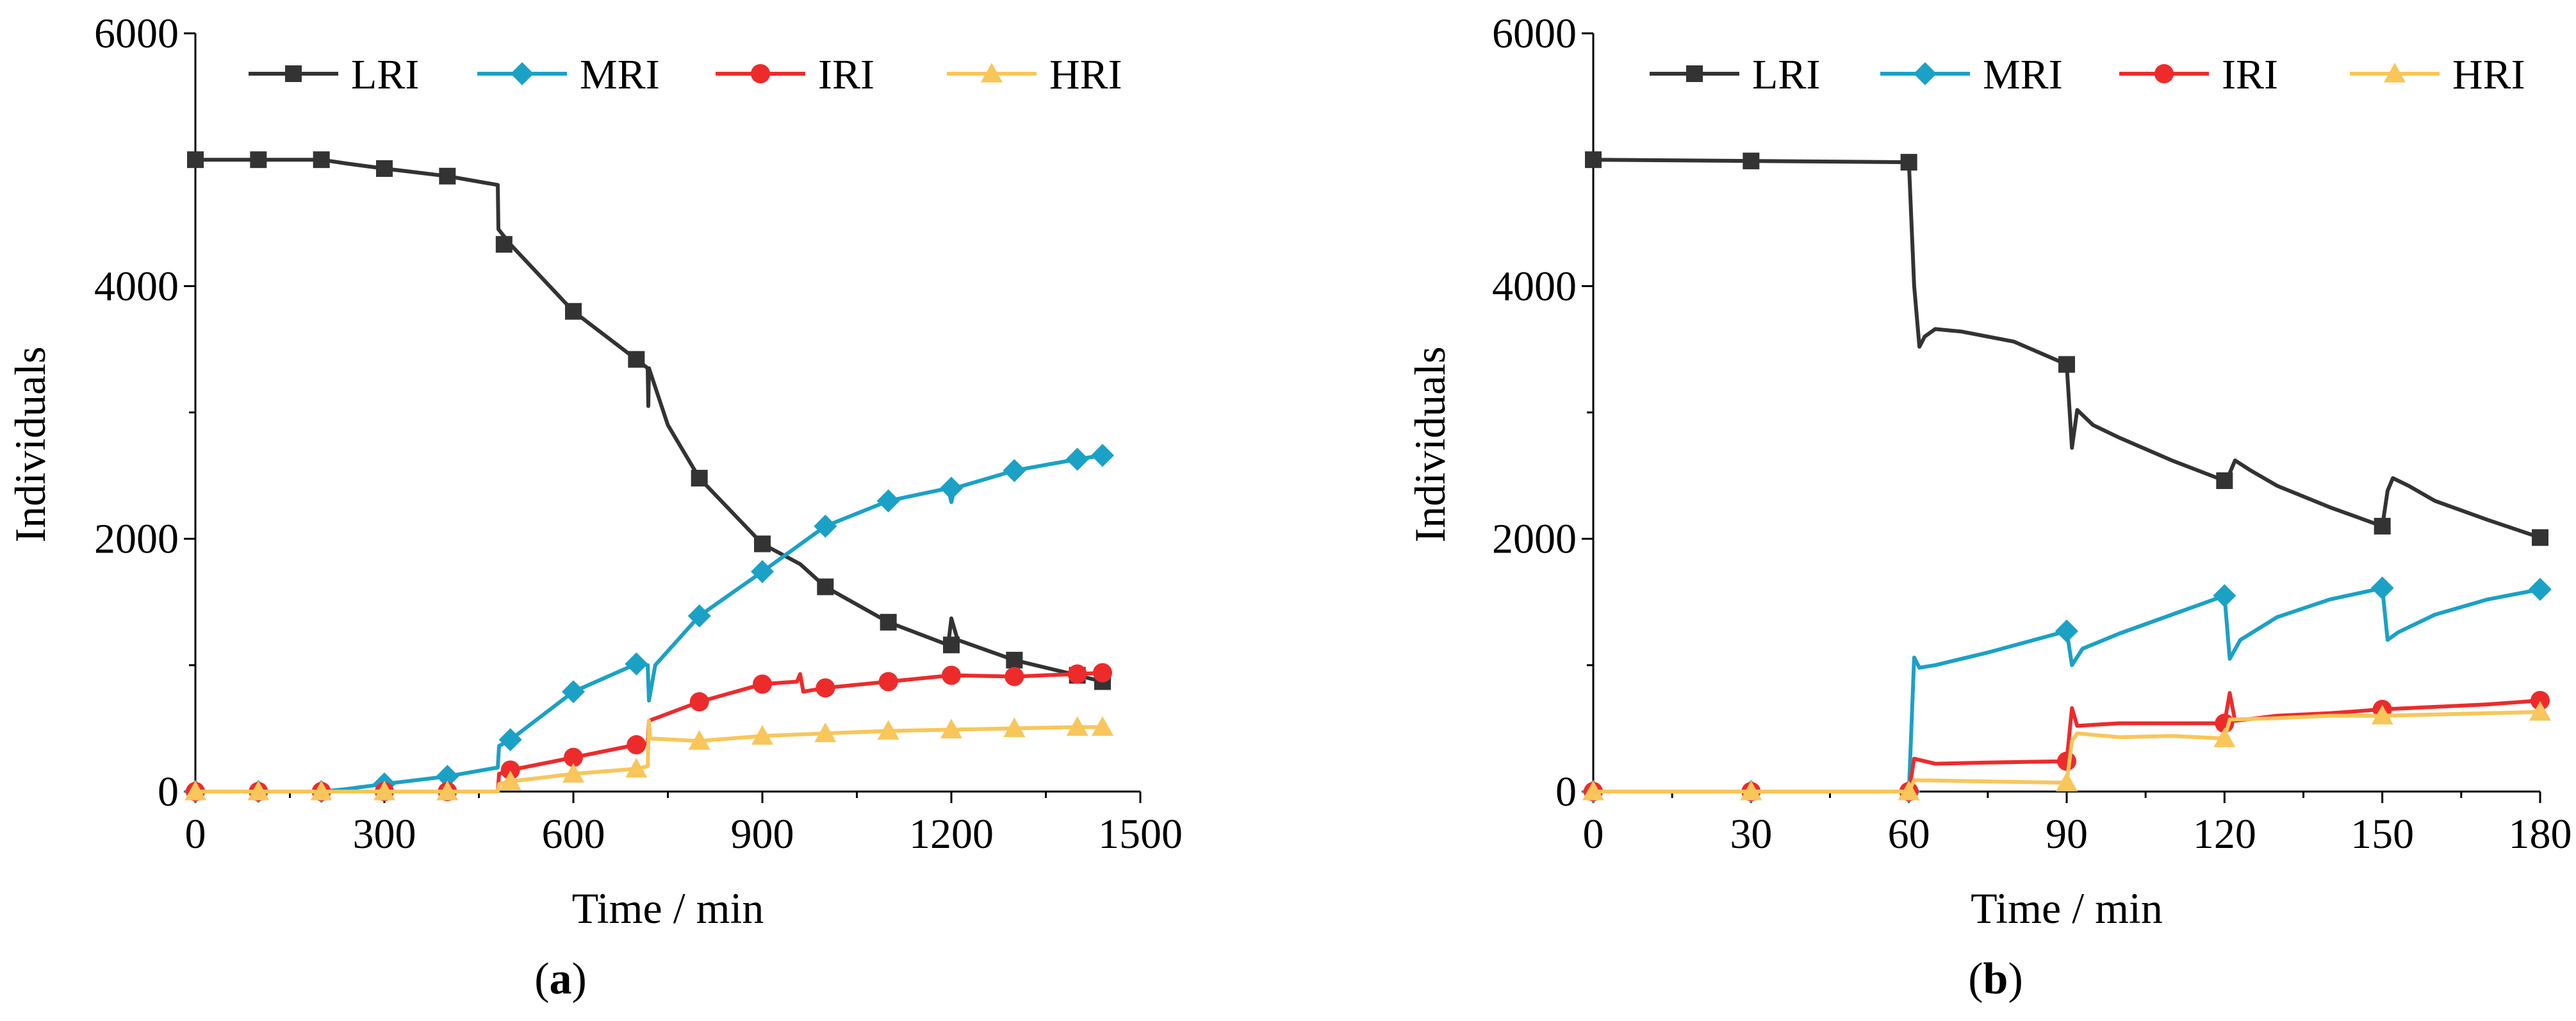 Image resolution: width=2576 pixels, height=1021 pixels. Describe the element at coordinates (2067, 835) in the screenshot. I see `x-tick-label: 90` at that location.